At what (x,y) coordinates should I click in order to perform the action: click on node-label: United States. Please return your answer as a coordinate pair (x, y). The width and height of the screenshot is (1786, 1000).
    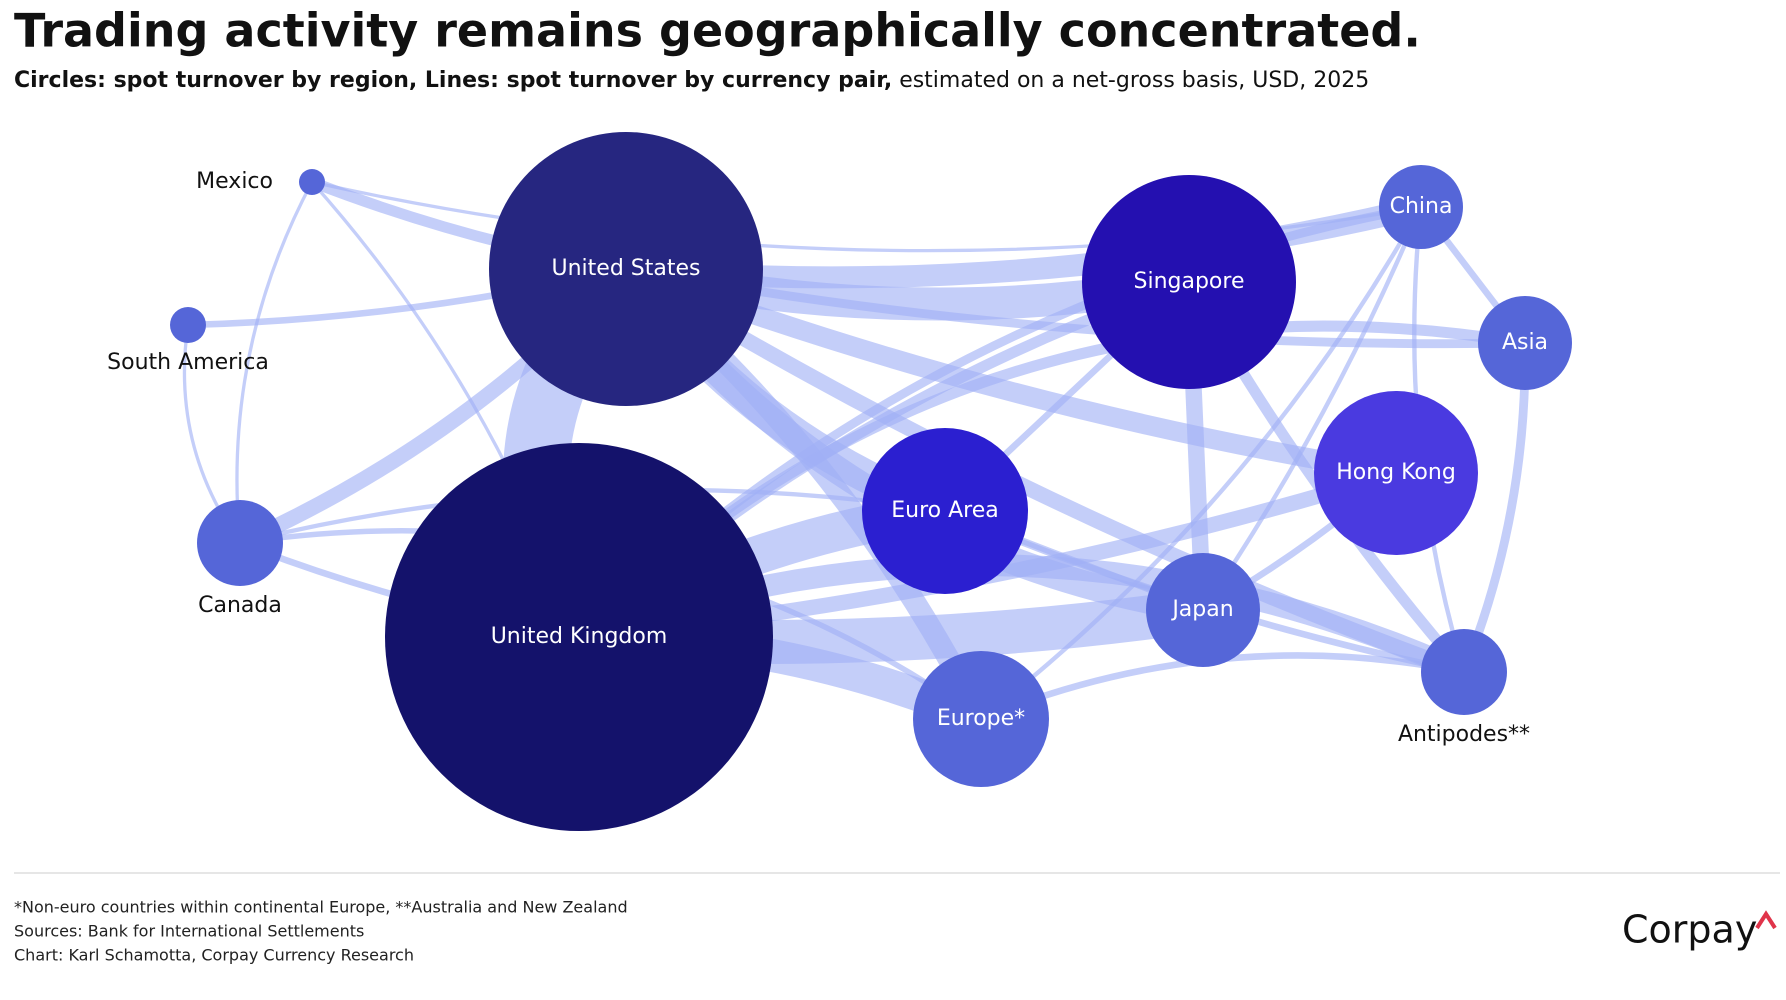
    Looking at the image, I should click on (626, 268).